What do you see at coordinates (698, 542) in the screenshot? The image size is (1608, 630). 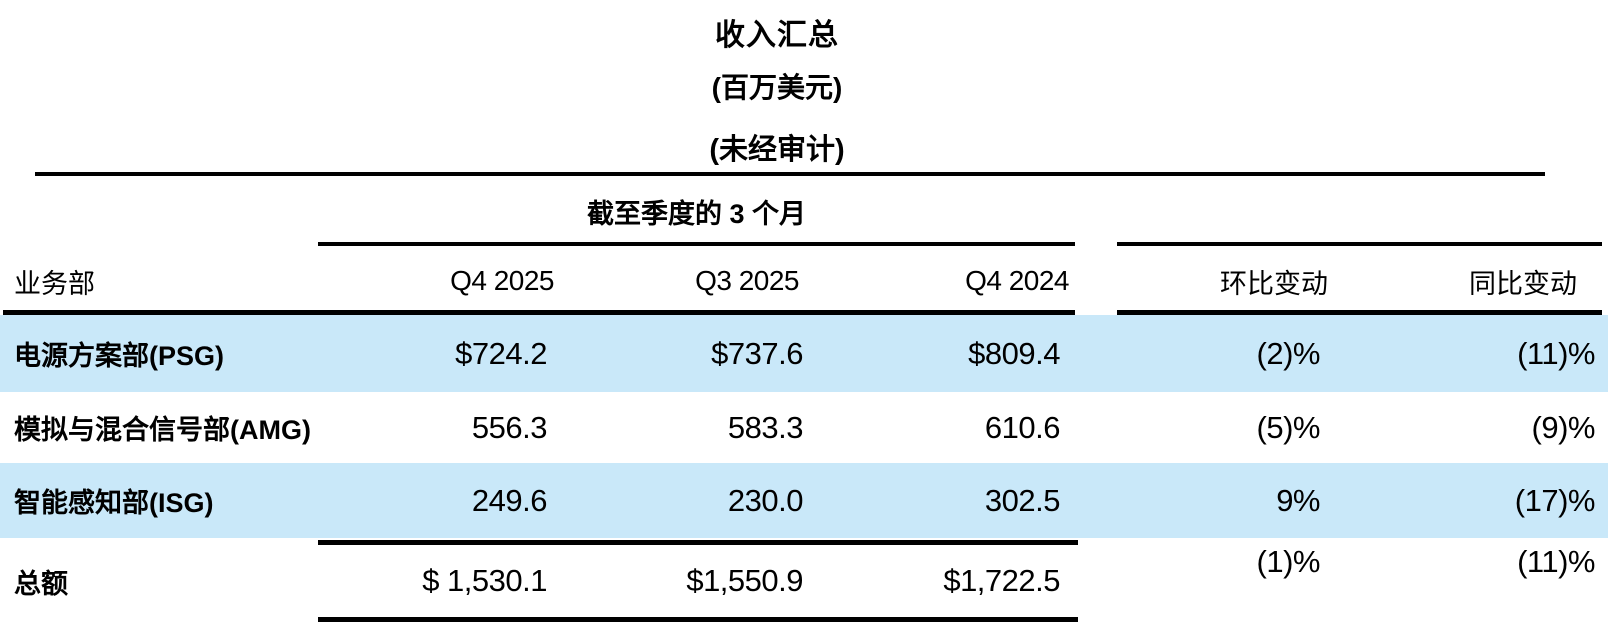 I see `total-top-rule` at bounding box center [698, 542].